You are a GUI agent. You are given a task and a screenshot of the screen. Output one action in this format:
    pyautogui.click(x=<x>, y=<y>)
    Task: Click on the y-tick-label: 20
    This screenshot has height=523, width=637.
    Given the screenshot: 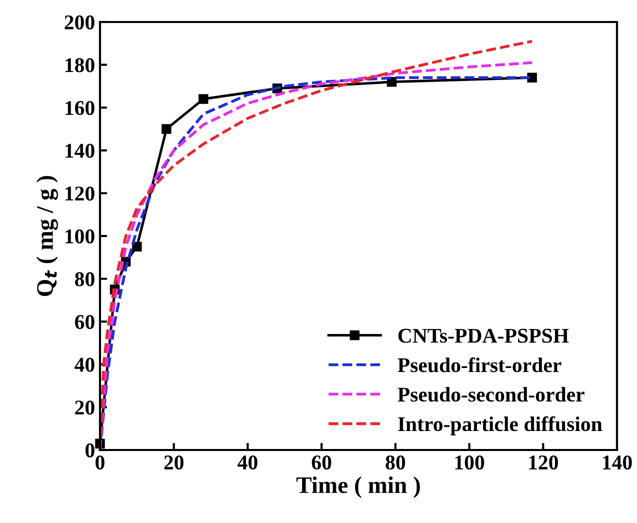 What is the action you would take?
    pyautogui.click(x=84, y=407)
    